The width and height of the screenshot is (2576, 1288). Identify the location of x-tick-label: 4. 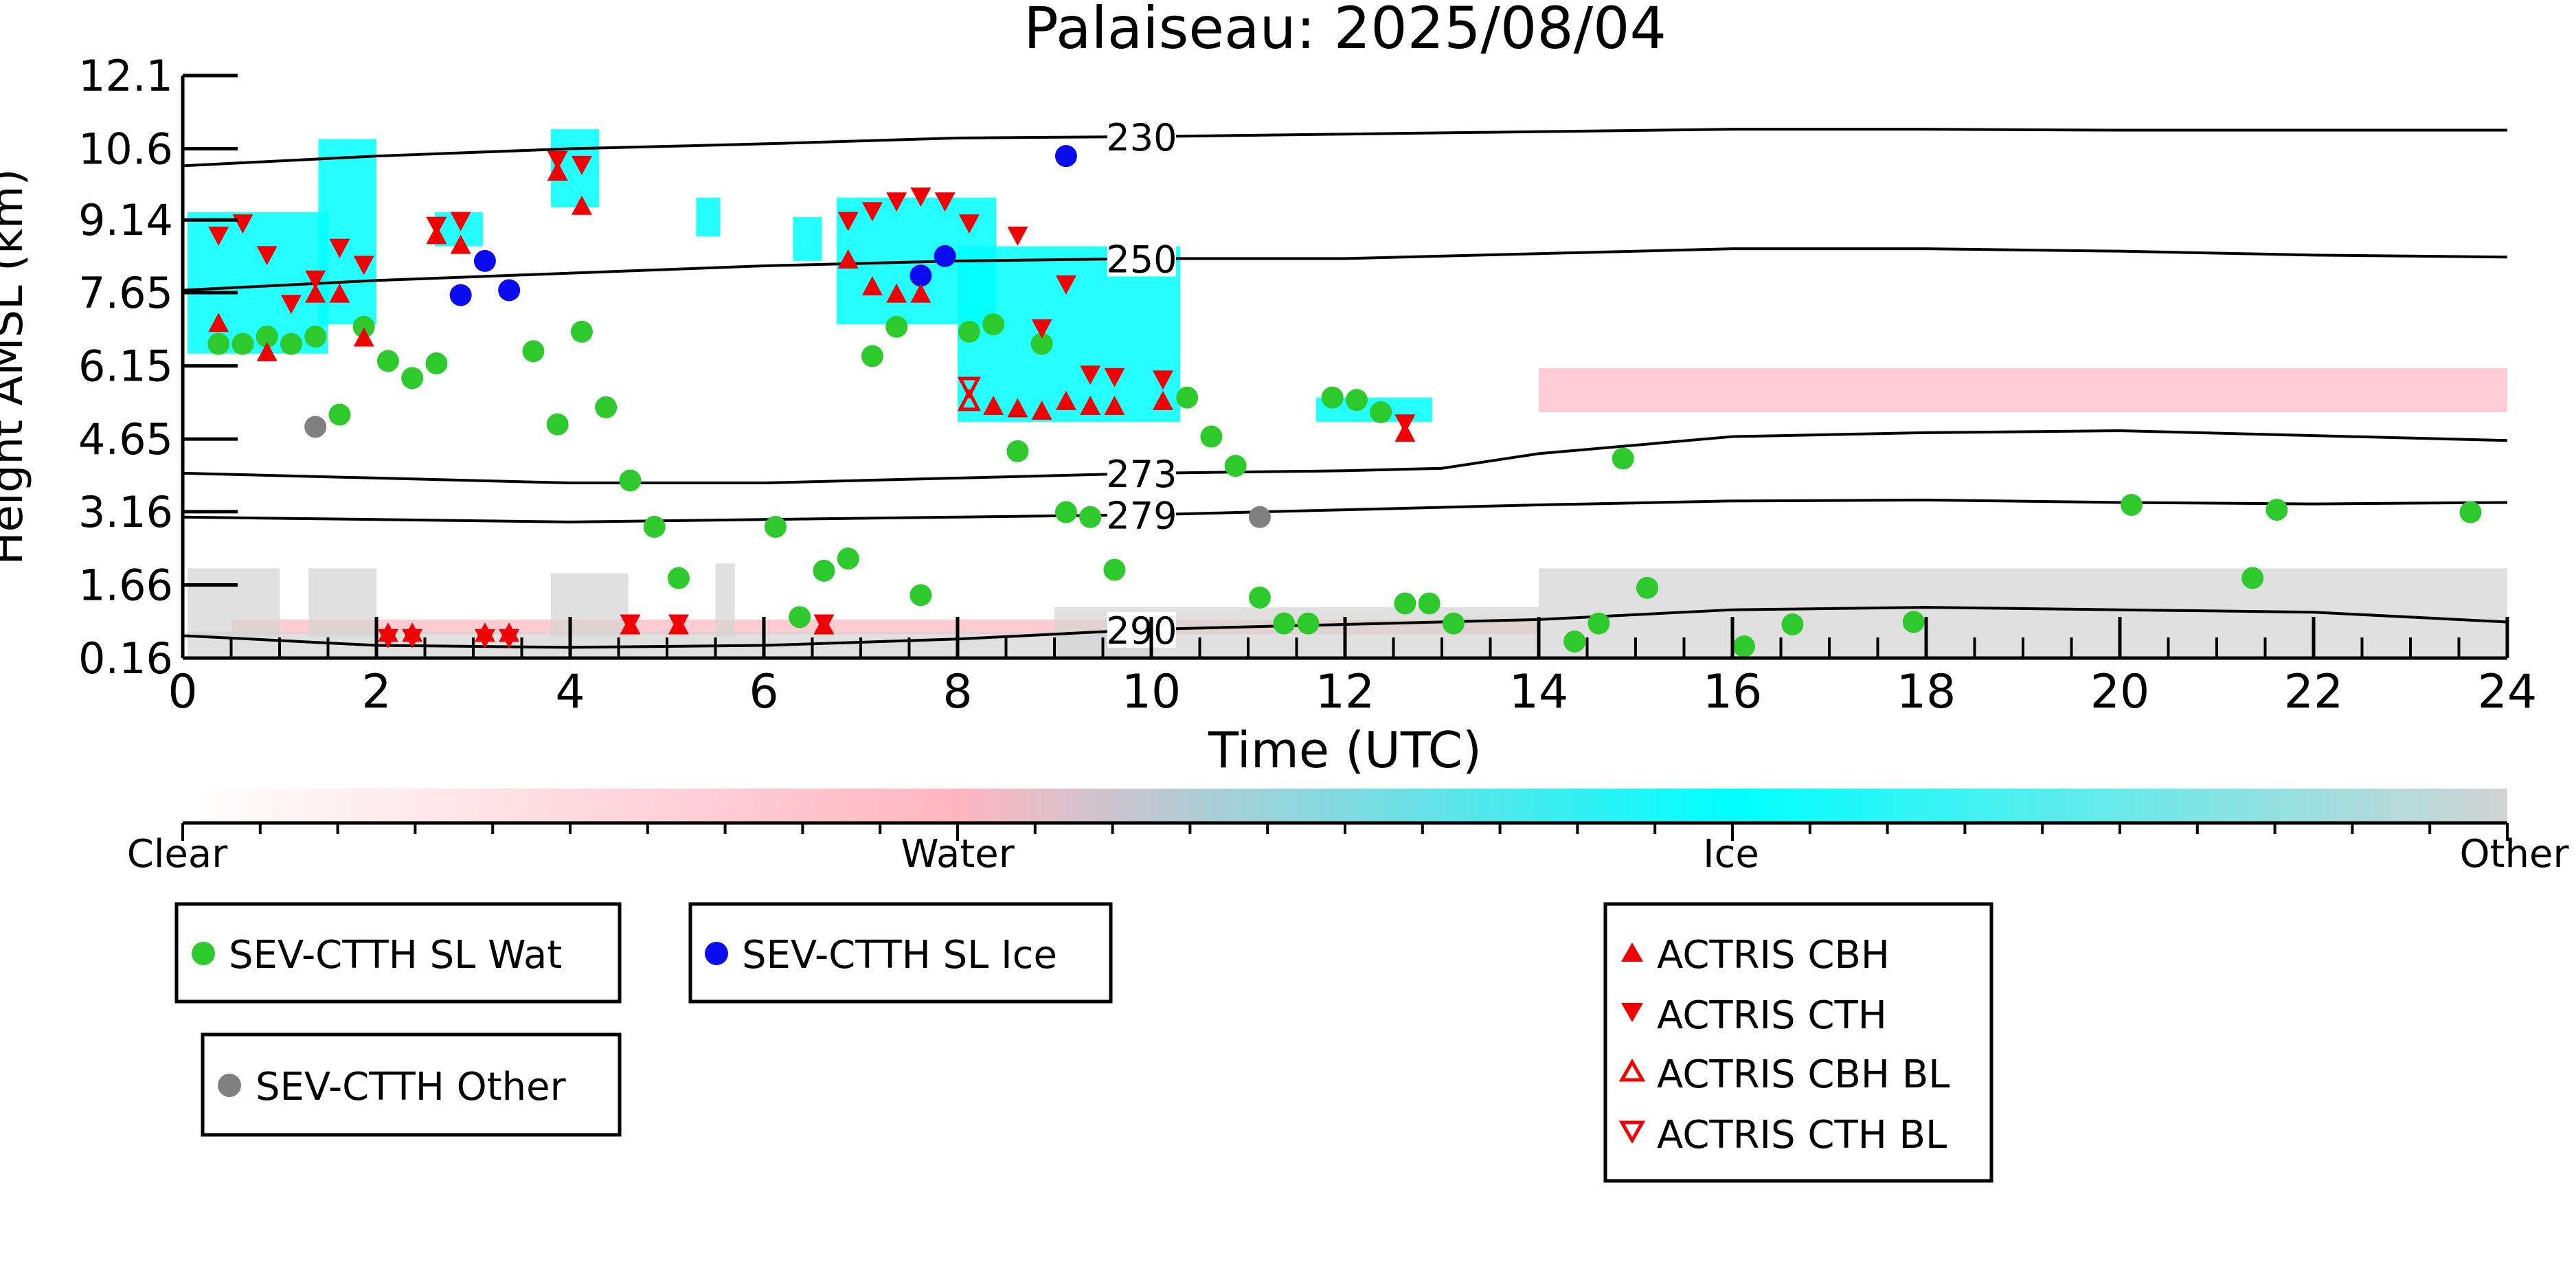
(570, 692).